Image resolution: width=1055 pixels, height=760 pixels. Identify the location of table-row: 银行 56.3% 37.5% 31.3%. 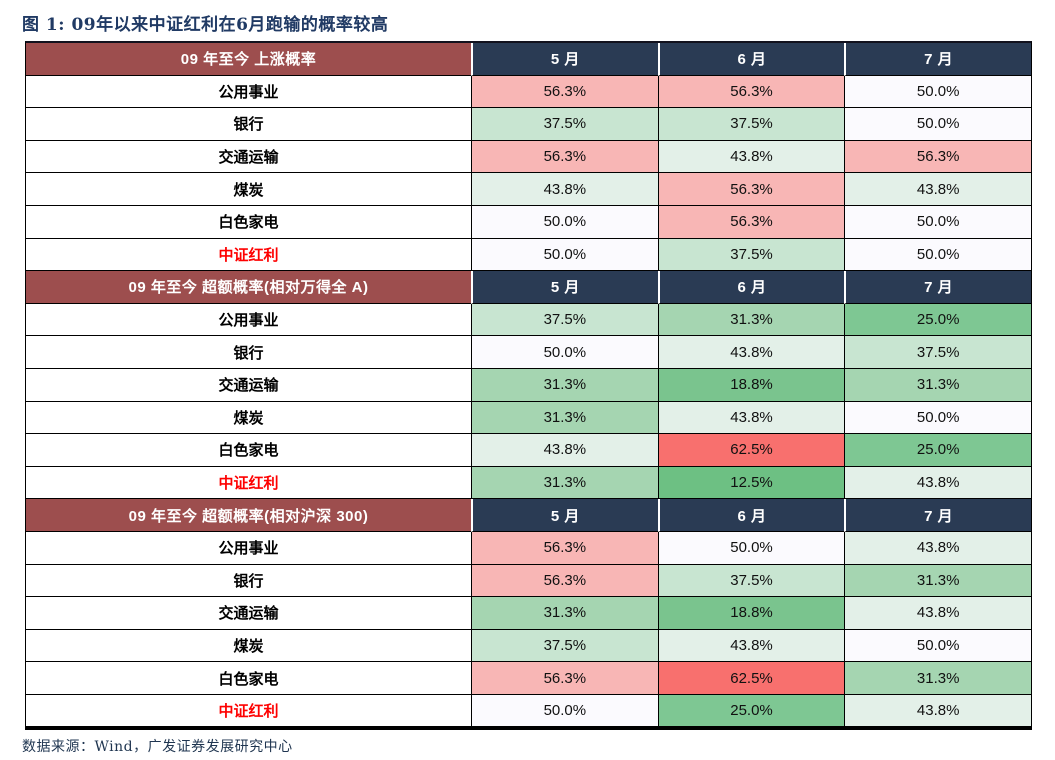
(529, 581).